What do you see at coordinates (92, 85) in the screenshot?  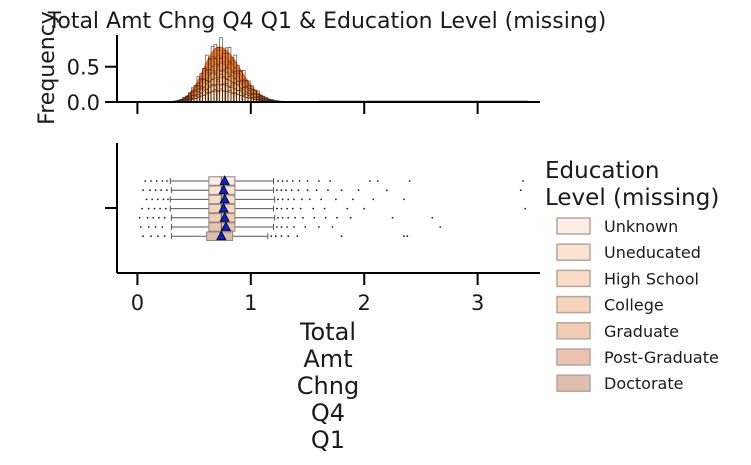 I see `hist-y-ticks: 0.00.5` at bounding box center [92, 85].